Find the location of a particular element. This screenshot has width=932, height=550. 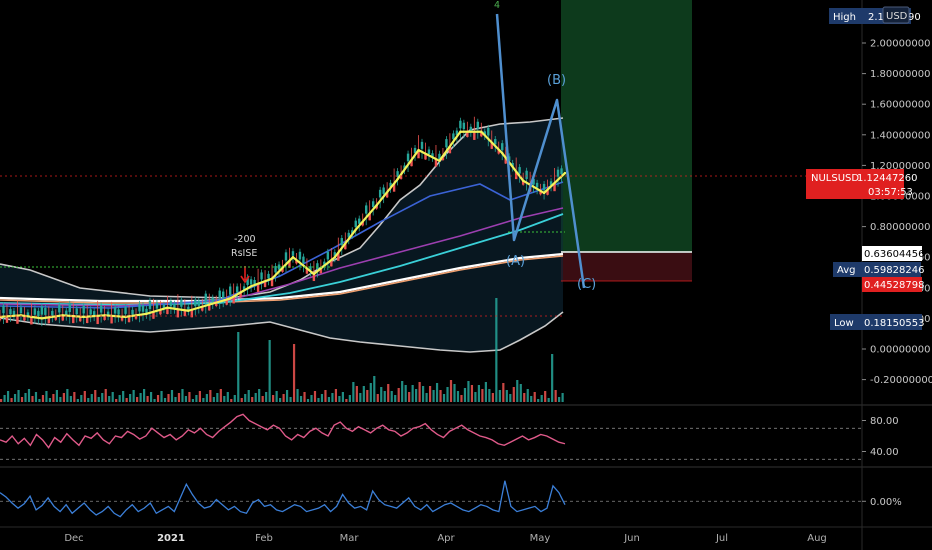

bollinger-lower is located at coordinates (282, 332).